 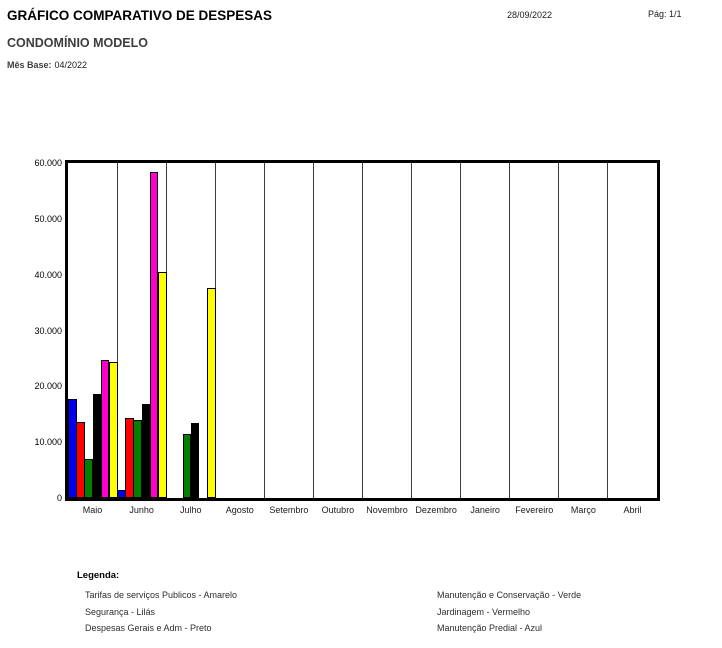 What do you see at coordinates (632, 510) in the screenshot?
I see `x-axis-label-abril: Abril` at bounding box center [632, 510].